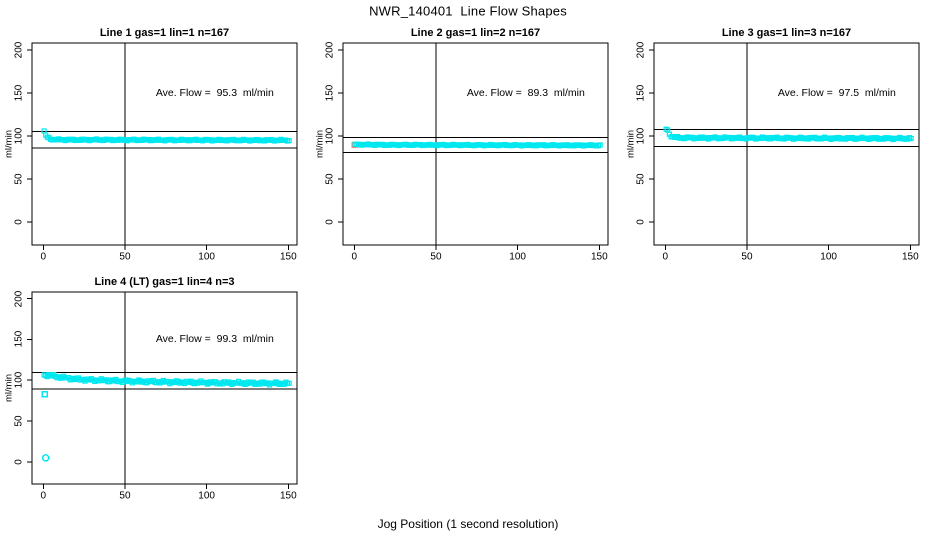 The width and height of the screenshot is (936, 540). Describe the element at coordinates (214, 339) in the screenshot. I see `ave-flow-annotation: Ave. Flow = 99.3 ml/min` at that location.